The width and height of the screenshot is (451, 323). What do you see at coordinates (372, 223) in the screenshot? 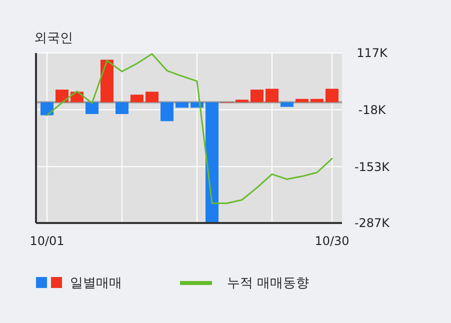
I see `y-tick-label: -287K` at bounding box center [372, 223].